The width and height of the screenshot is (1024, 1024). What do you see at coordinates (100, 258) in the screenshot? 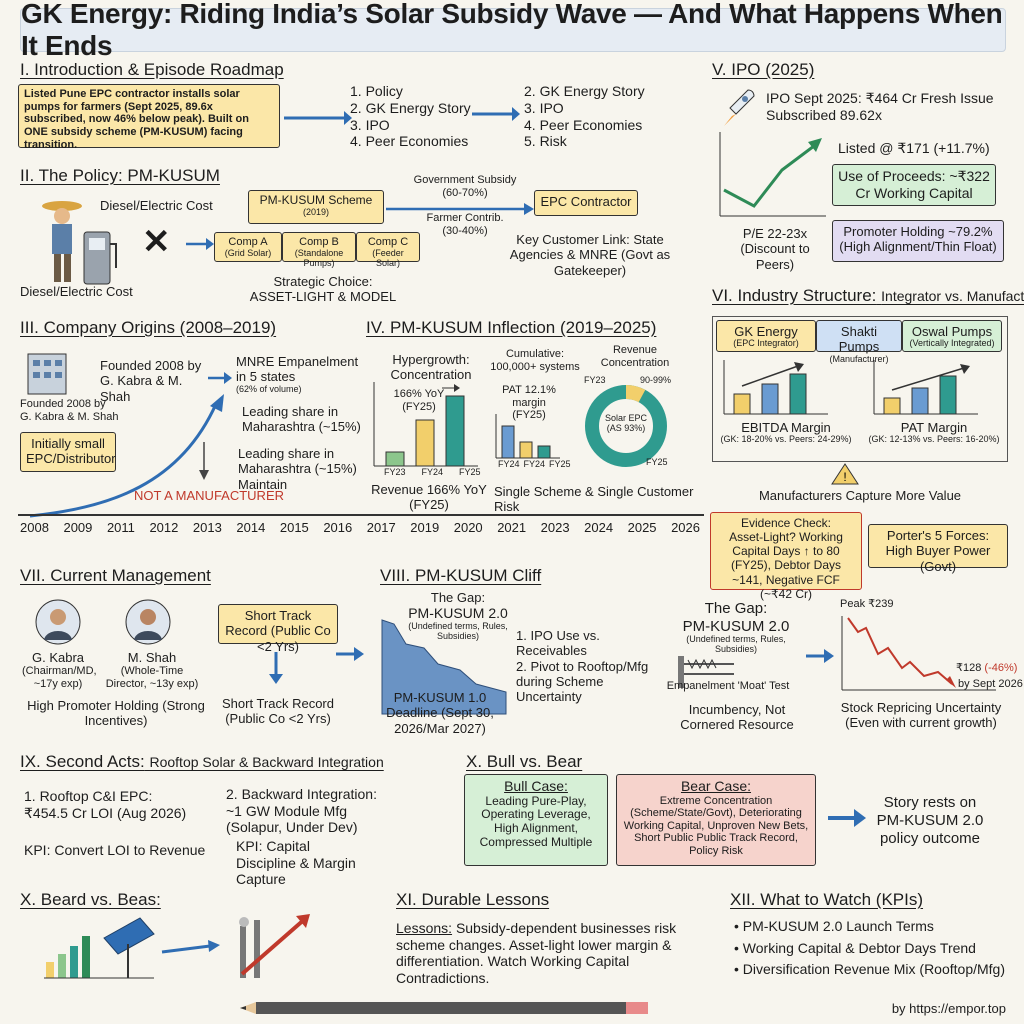
I see `fuel-pump-icon` at bounding box center [100, 258].